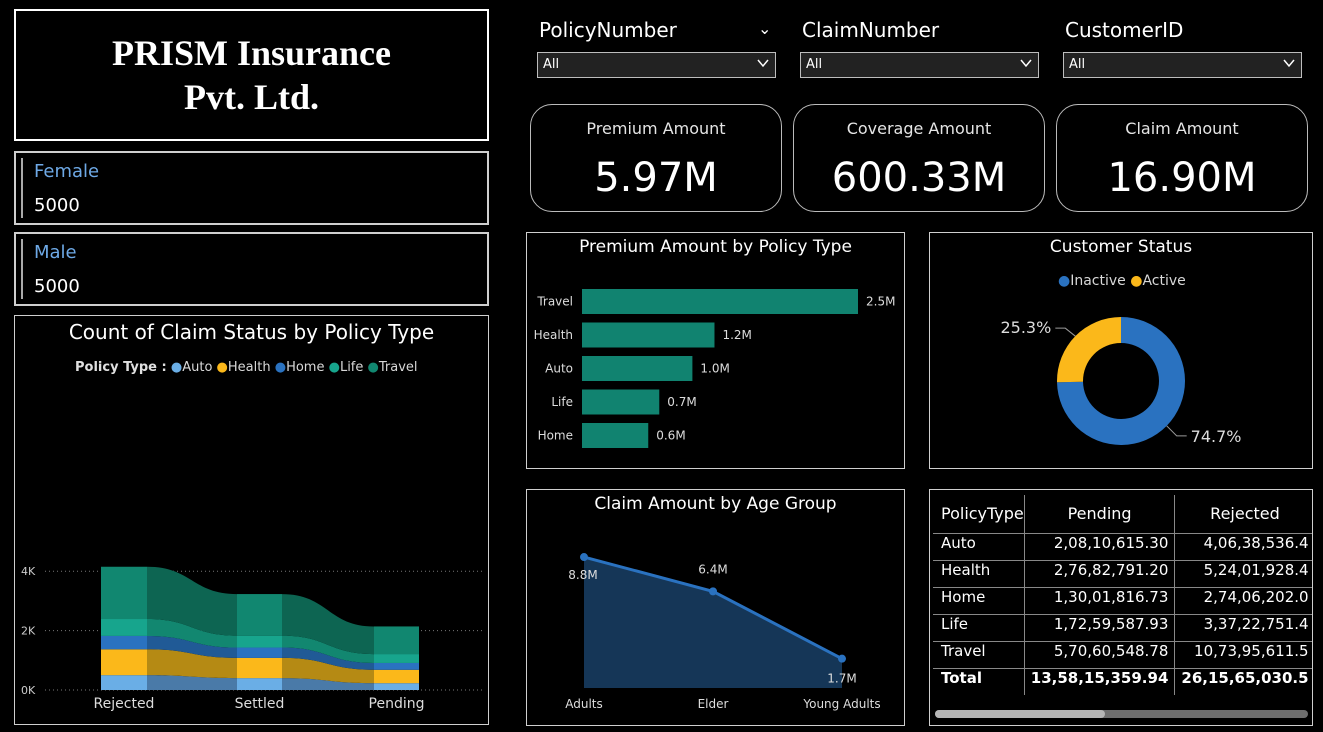  Describe the element at coordinates (871, 30) in the screenshot. I see `claim-number-slicer-label: ClaimNumber` at that location.